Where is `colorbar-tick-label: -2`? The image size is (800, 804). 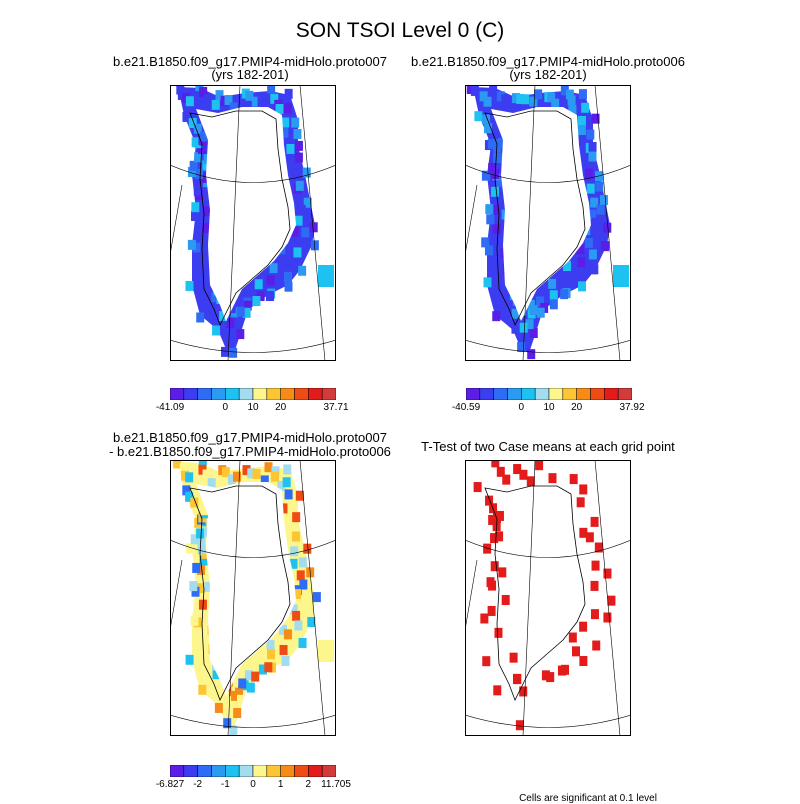
colorbar-tick-label: -2 is located at coordinates (198, 784).